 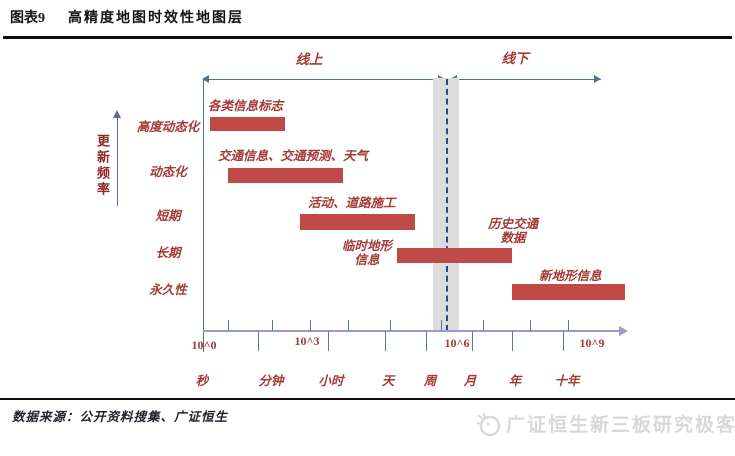 I want to click on bar-temp-terrain-historic-traffic, so click(x=454, y=255).